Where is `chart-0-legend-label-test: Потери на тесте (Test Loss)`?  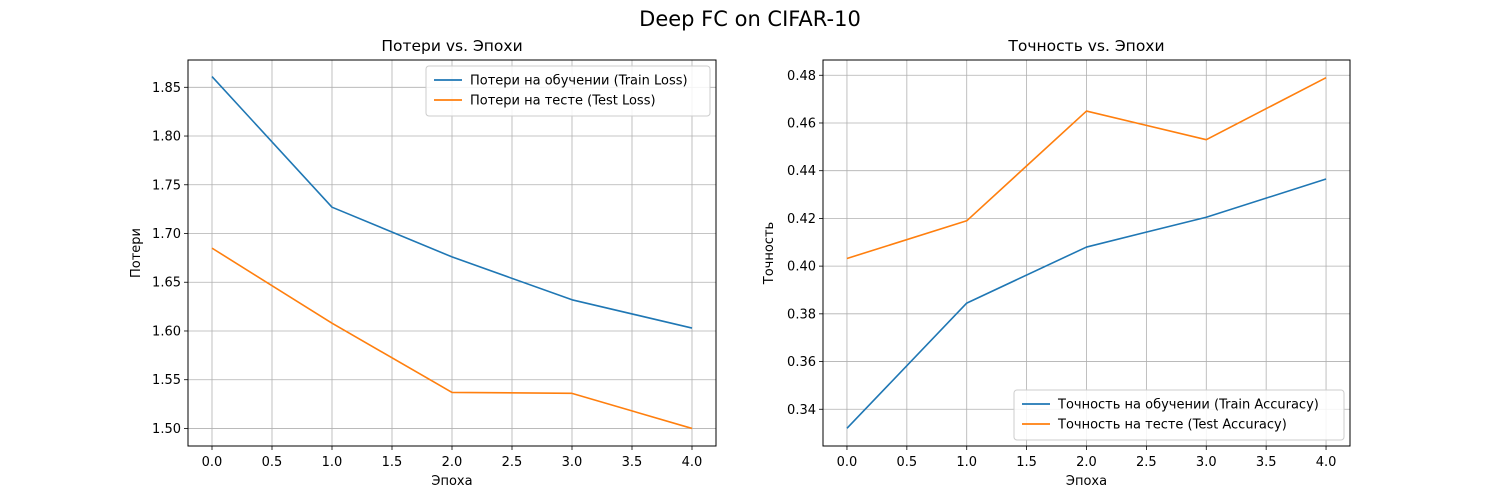
chart-0-legend-label-test: Потери на тесте (Test Loss) is located at coordinates (563, 101).